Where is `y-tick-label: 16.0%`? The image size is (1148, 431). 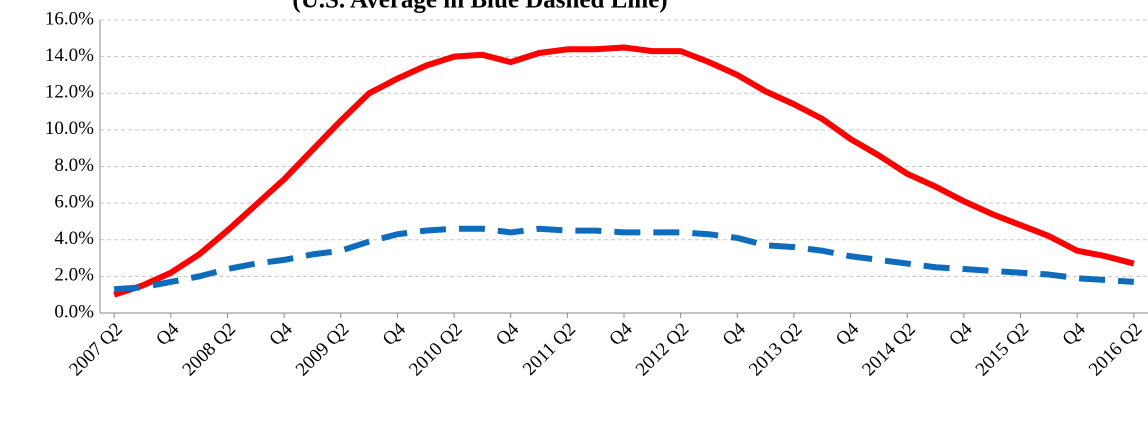
y-tick-label: 16.0% is located at coordinates (69, 18).